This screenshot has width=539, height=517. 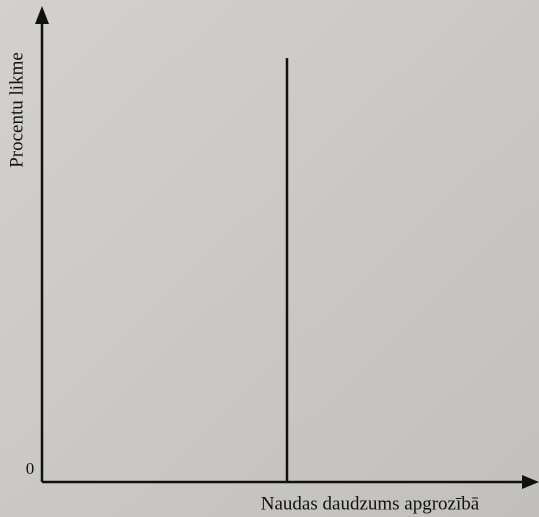 What do you see at coordinates (16, 110) in the screenshot?
I see `y-axis-label: Procentu likme` at bounding box center [16, 110].